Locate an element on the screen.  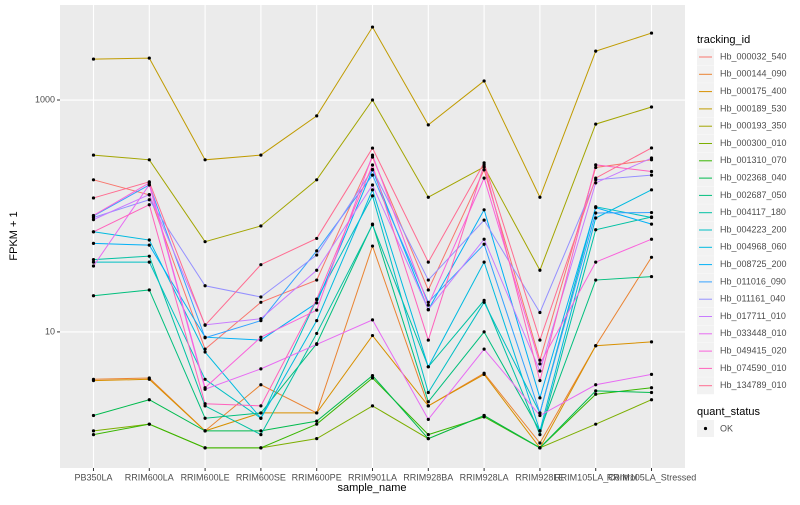
x-tick-label: RRIM928BA is located at coordinates (428, 477).